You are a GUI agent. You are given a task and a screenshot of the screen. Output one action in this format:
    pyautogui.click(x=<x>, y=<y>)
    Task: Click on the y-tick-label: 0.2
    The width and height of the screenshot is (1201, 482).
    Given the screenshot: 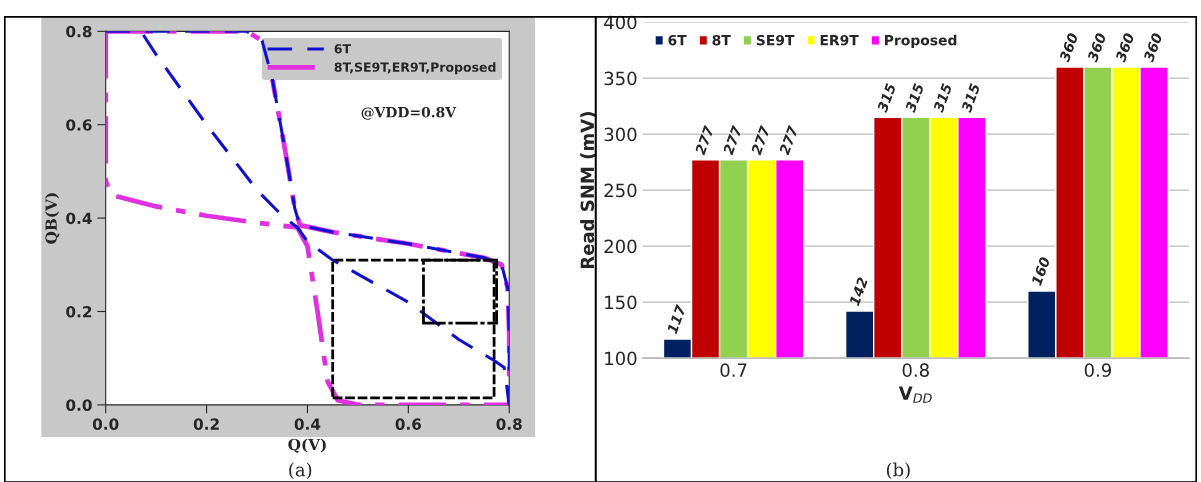 What is the action you would take?
    pyautogui.click(x=79, y=311)
    